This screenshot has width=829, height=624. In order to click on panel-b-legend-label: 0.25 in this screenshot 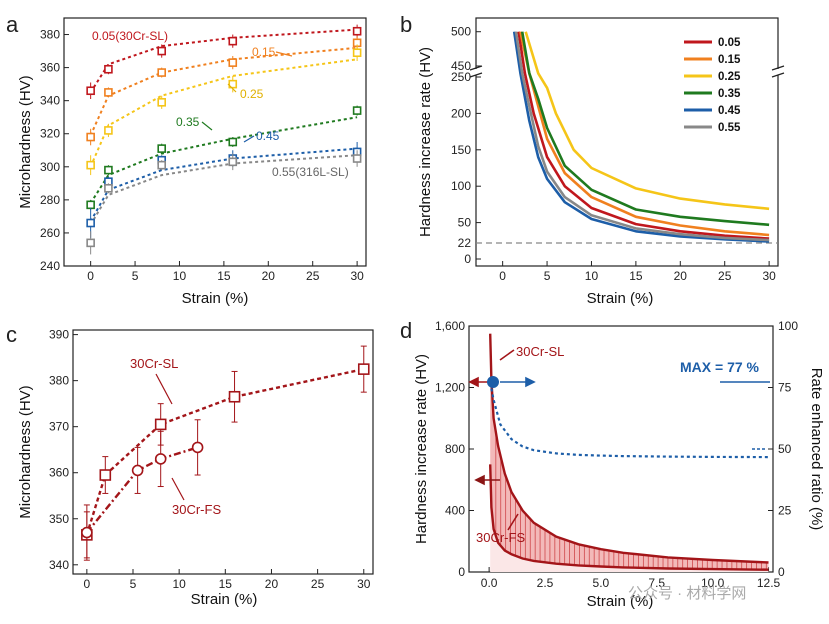, I will do `click(729, 77)`.